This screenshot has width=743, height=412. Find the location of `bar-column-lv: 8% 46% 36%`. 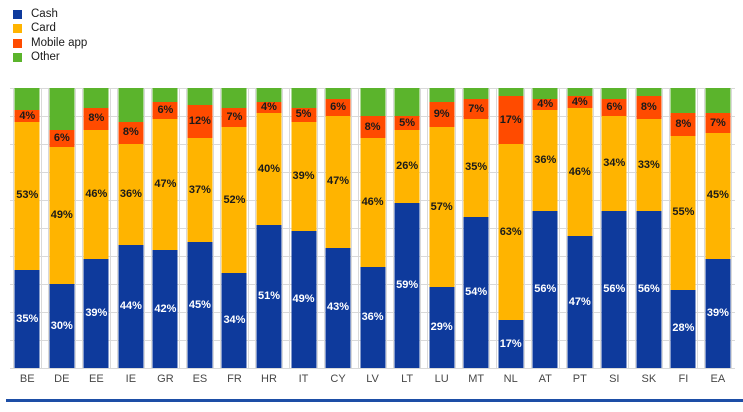

bar-column-lv: 8% 46% 36% is located at coordinates (372, 228).